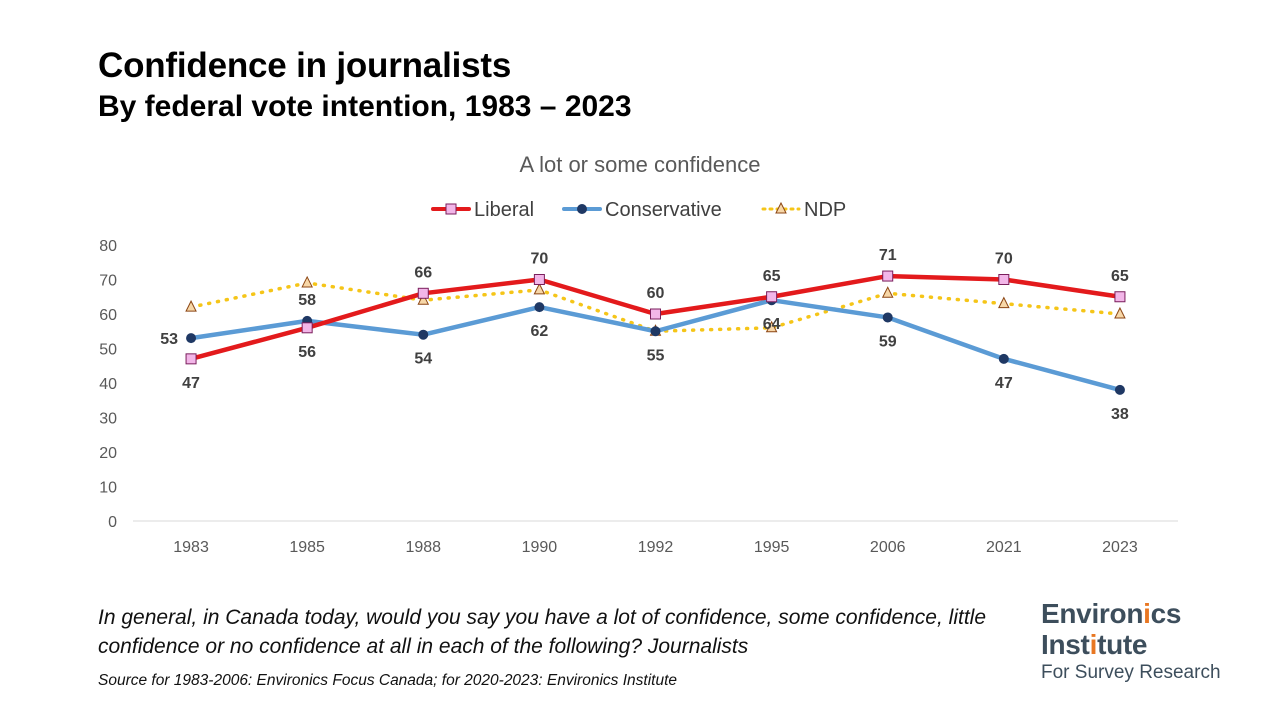 The image size is (1280, 720). I want to click on data-label-conservative: 47, so click(1004, 383).